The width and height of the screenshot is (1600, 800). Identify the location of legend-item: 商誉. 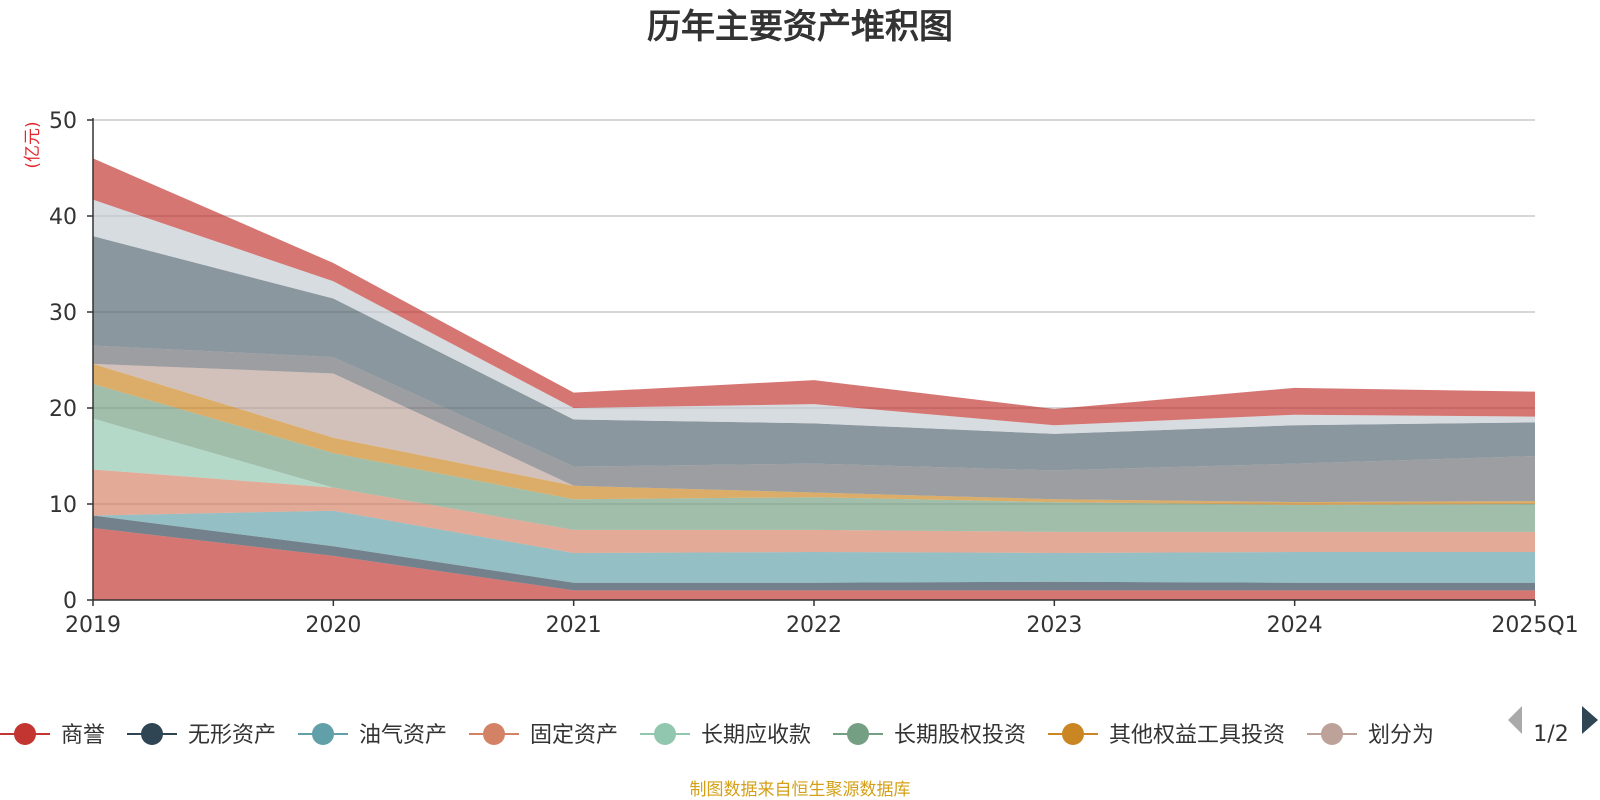
(52, 735).